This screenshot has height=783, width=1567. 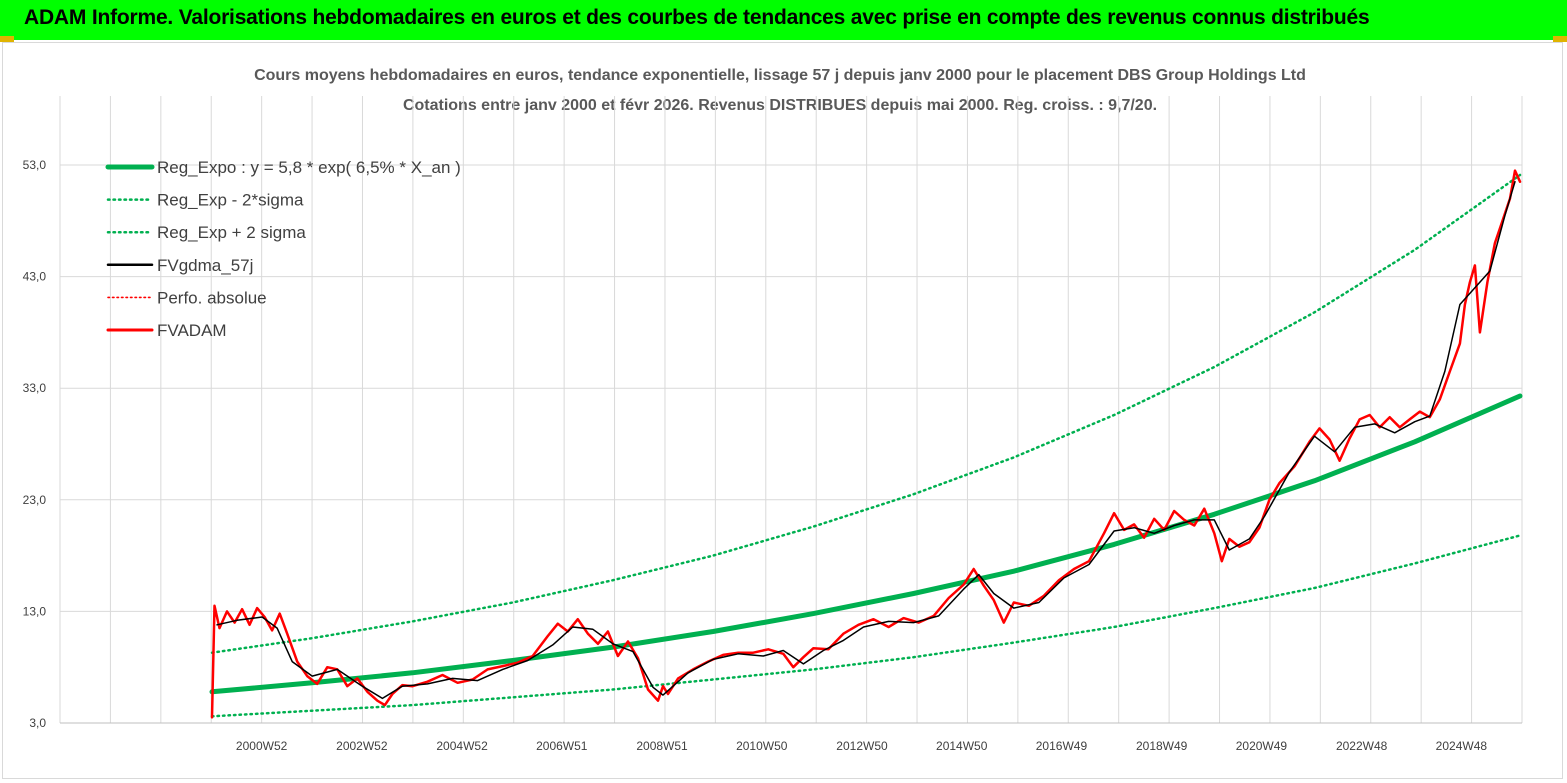 What do you see at coordinates (262, 746) in the screenshot?
I see `x-tick-label: 2000W52` at bounding box center [262, 746].